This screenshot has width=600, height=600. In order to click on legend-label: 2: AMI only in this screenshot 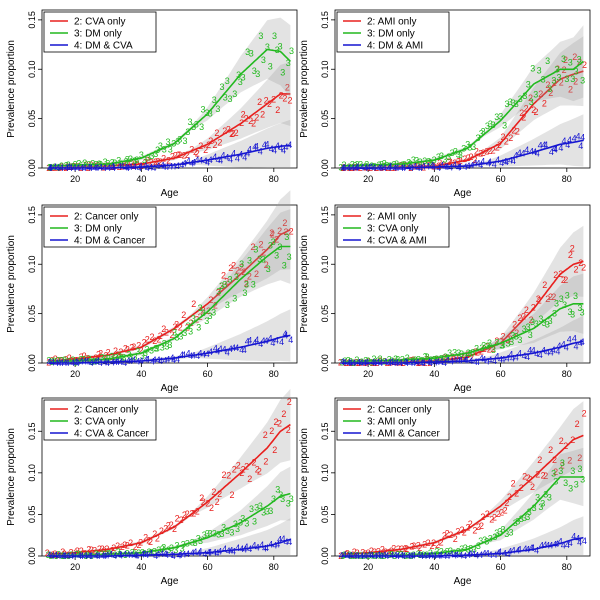, I will do `click(391, 22)`.